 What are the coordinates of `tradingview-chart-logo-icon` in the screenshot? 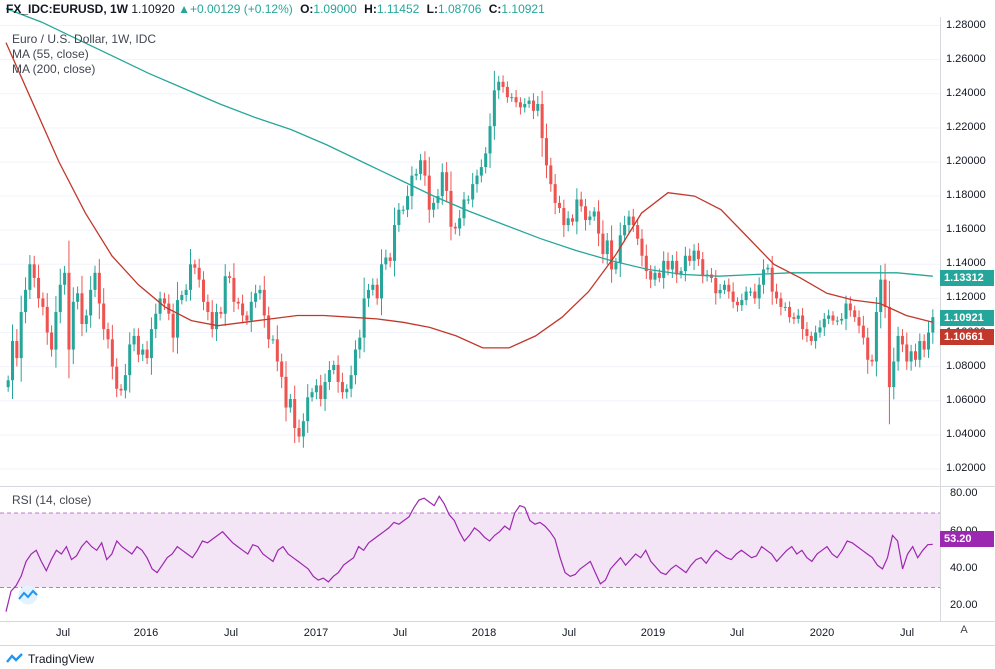 It's located at (28, 595).